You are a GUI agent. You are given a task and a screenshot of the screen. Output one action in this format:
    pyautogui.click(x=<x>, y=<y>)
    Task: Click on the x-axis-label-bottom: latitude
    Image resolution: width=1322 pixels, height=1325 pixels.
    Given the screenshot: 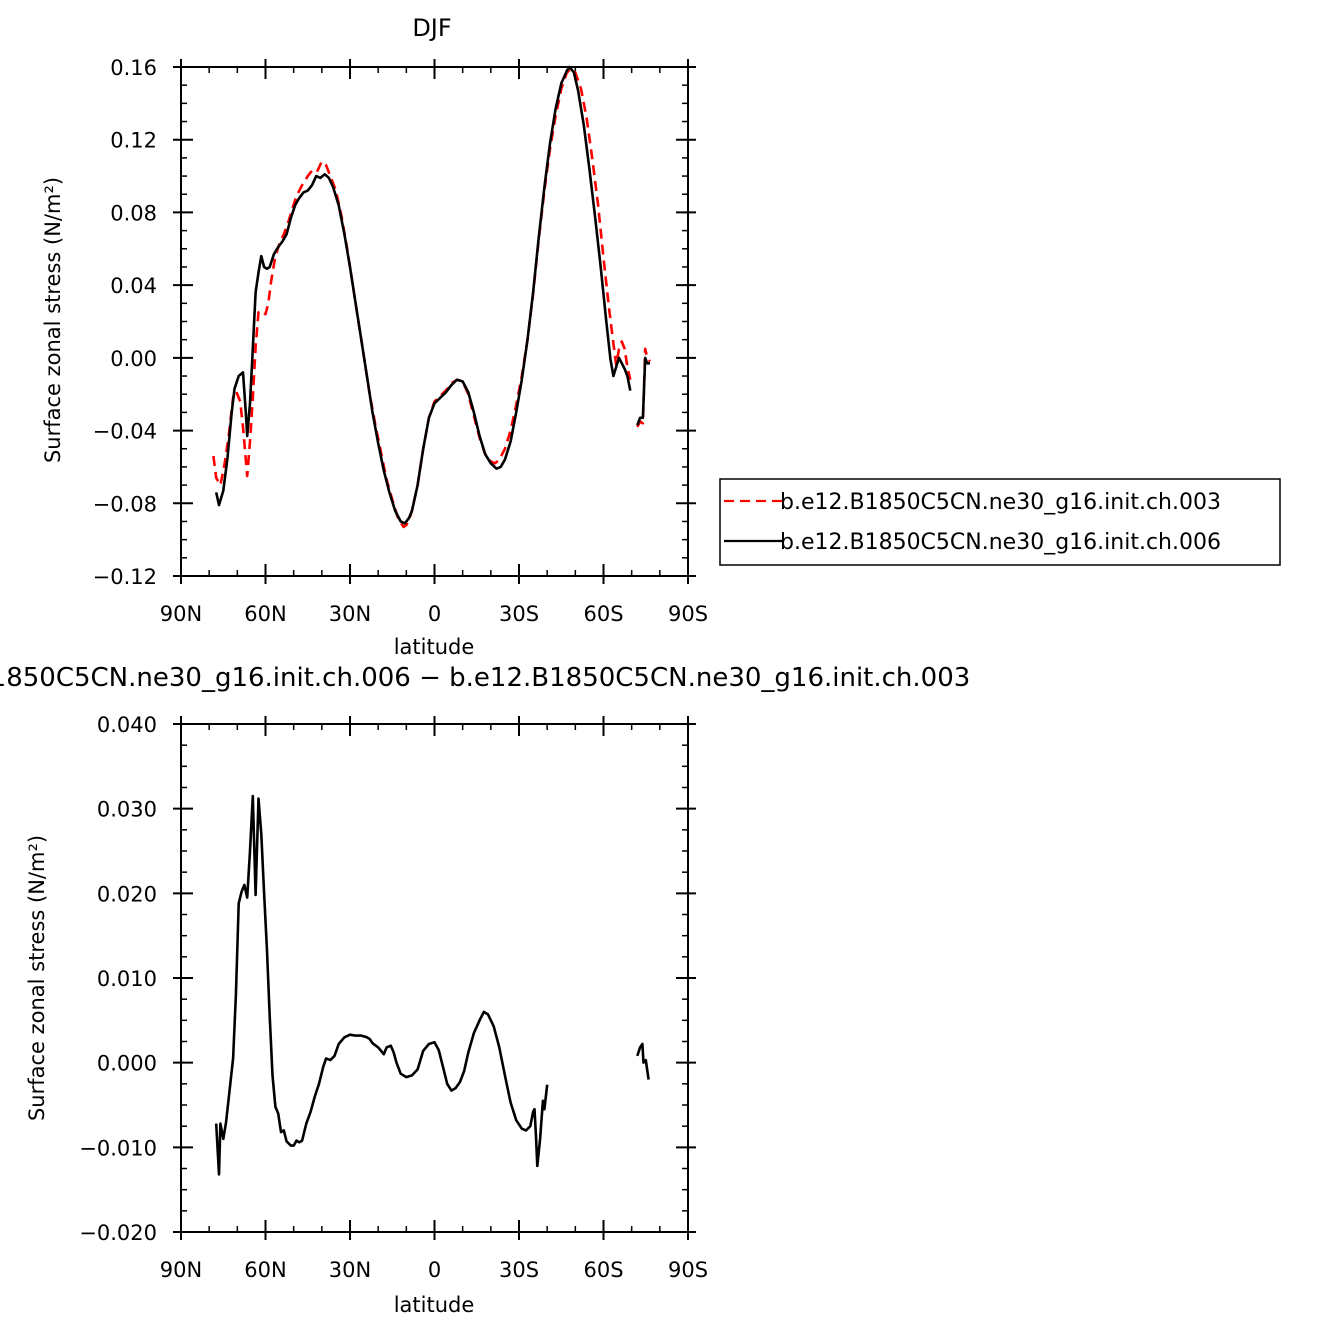 What is the action you would take?
    pyautogui.click(x=434, y=1305)
    